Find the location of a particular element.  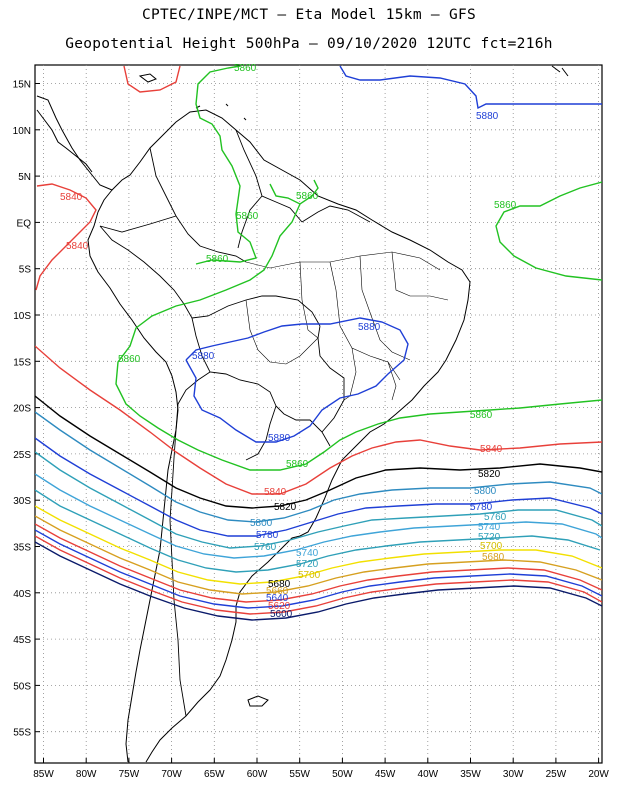

lon-tick-label: 55W is located at coordinates (299, 774).